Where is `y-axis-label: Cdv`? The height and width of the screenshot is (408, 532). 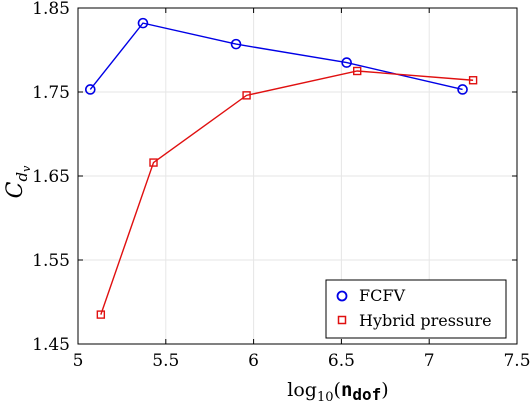
y-axis-label: Cdv is located at coordinates (18, 181).